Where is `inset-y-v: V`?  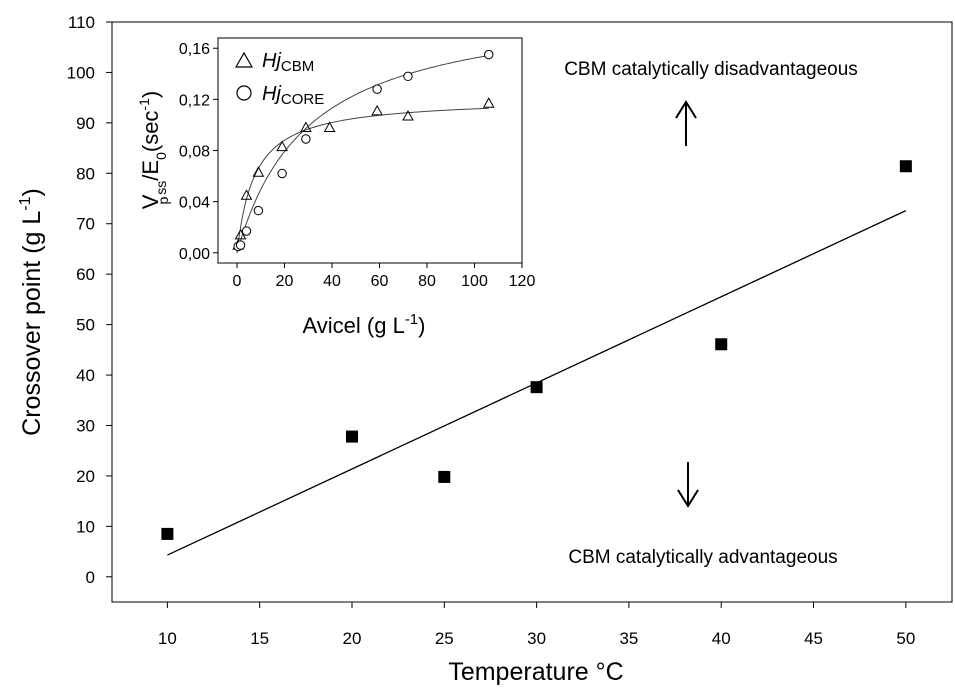
inset-y-v: V is located at coordinates (150, 201).